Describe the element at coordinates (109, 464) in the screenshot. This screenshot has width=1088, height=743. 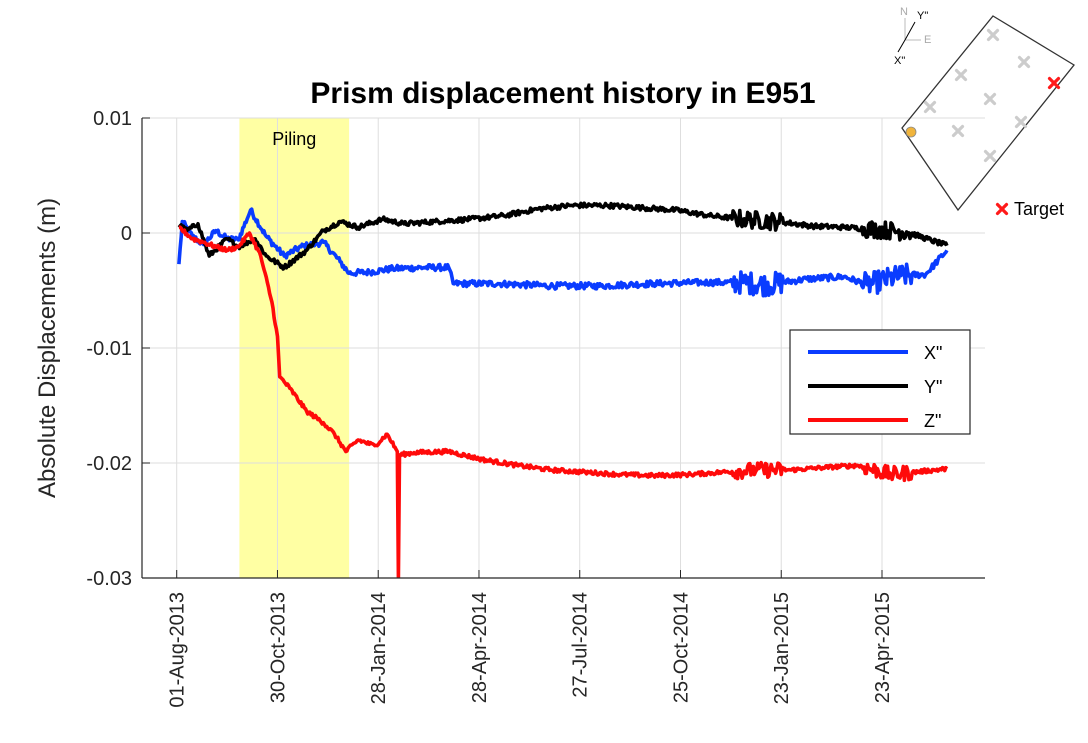
I see `y-tick-label: -0.02` at that location.